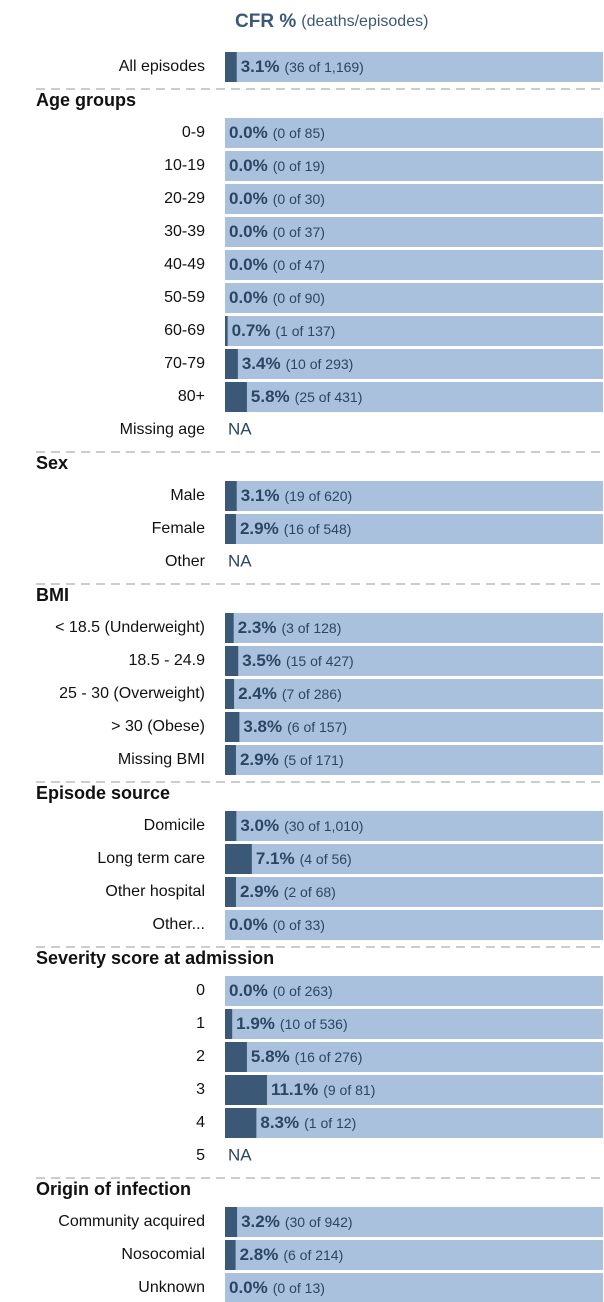  What do you see at coordinates (162, 66) in the screenshot?
I see `row-label: All episodes` at bounding box center [162, 66].